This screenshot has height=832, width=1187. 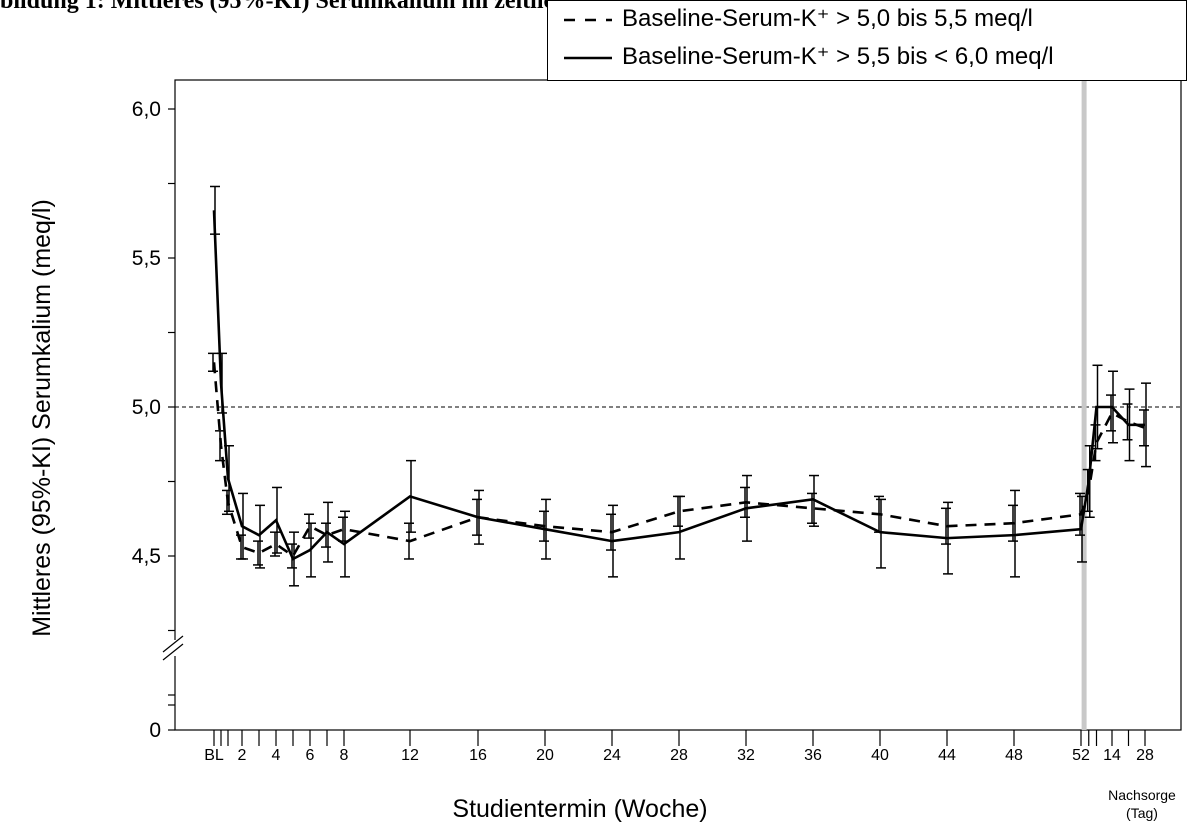 What do you see at coordinates (242, 755) in the screenshot?
I see `x-tick-label: 2` at bounding box center [242, 755].